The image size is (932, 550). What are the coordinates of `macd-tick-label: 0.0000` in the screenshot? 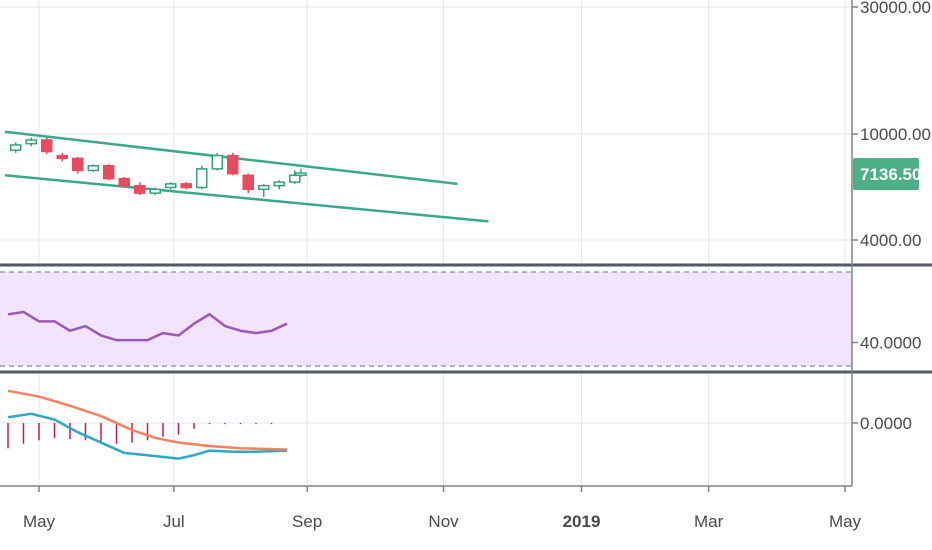 It's located at (886, 423).